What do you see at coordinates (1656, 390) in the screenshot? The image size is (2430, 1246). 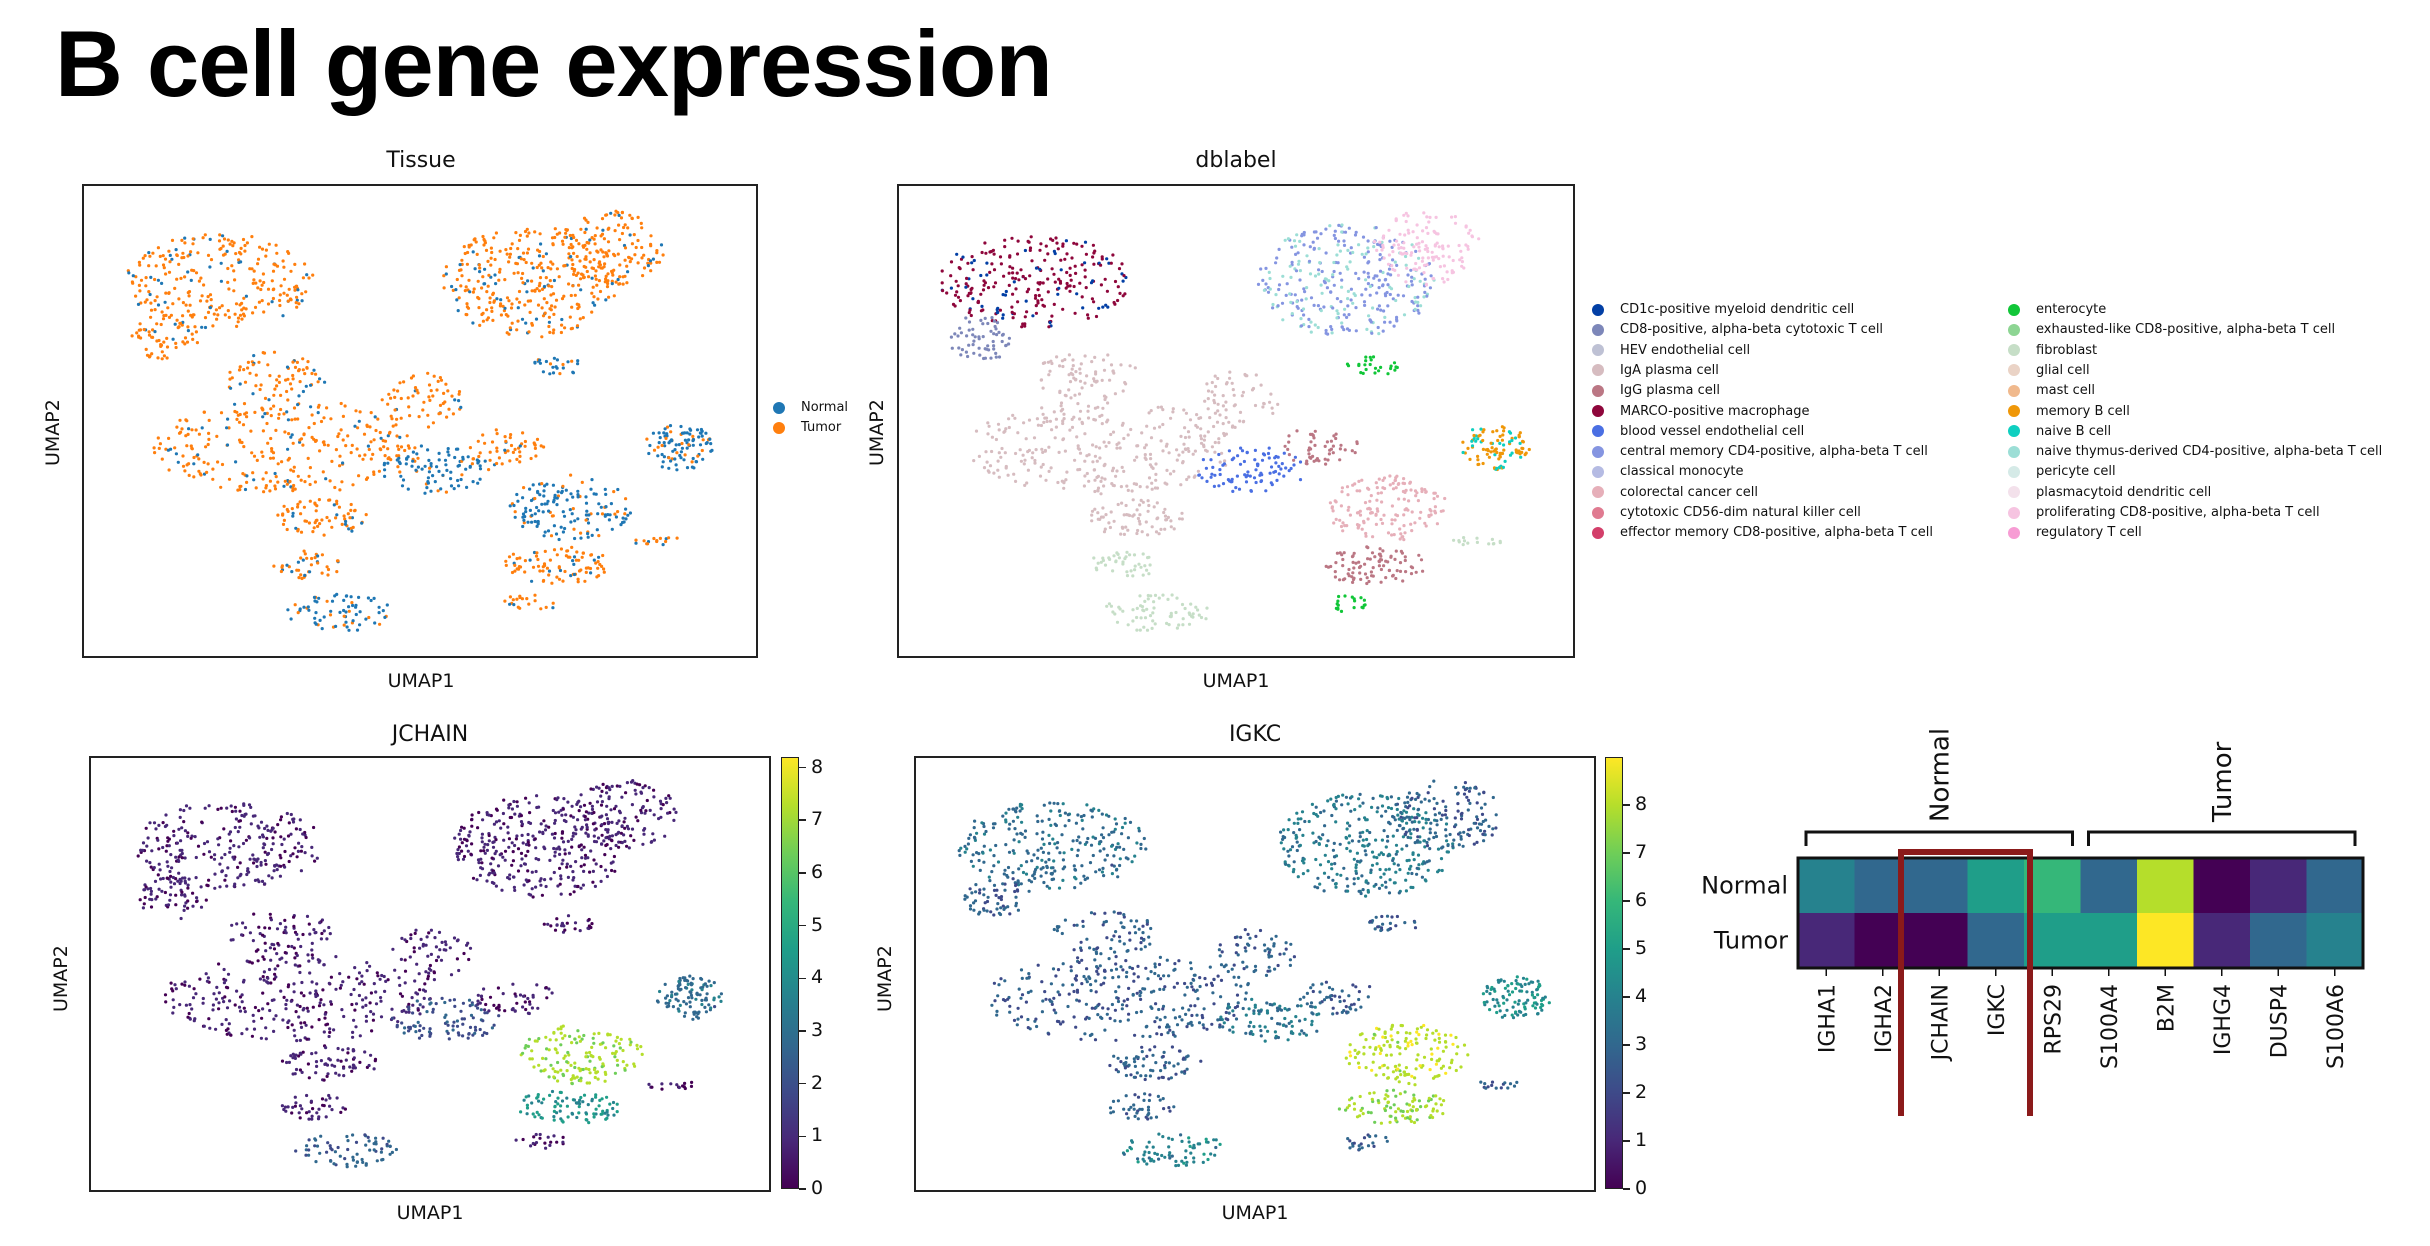 I see `legend-item: IgG plasma cell` at bounding box center [1656, 390].